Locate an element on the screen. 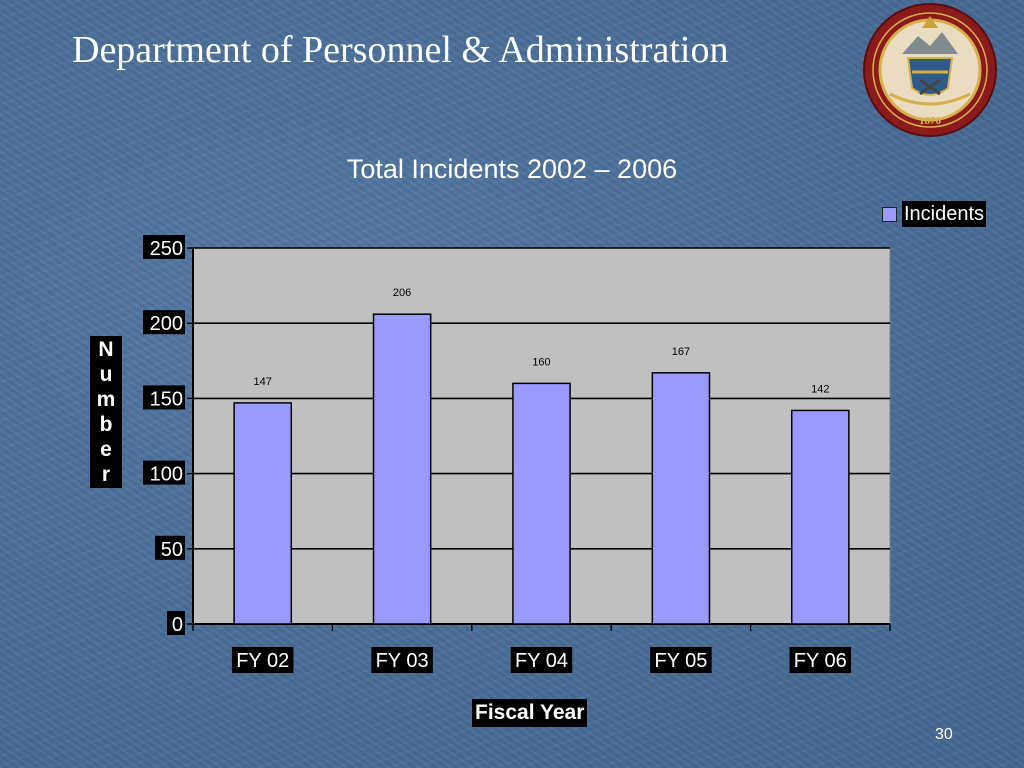 This screenshot has height=768, width=1024. y-tick-label: 150 is located at coordinates (166, 399).